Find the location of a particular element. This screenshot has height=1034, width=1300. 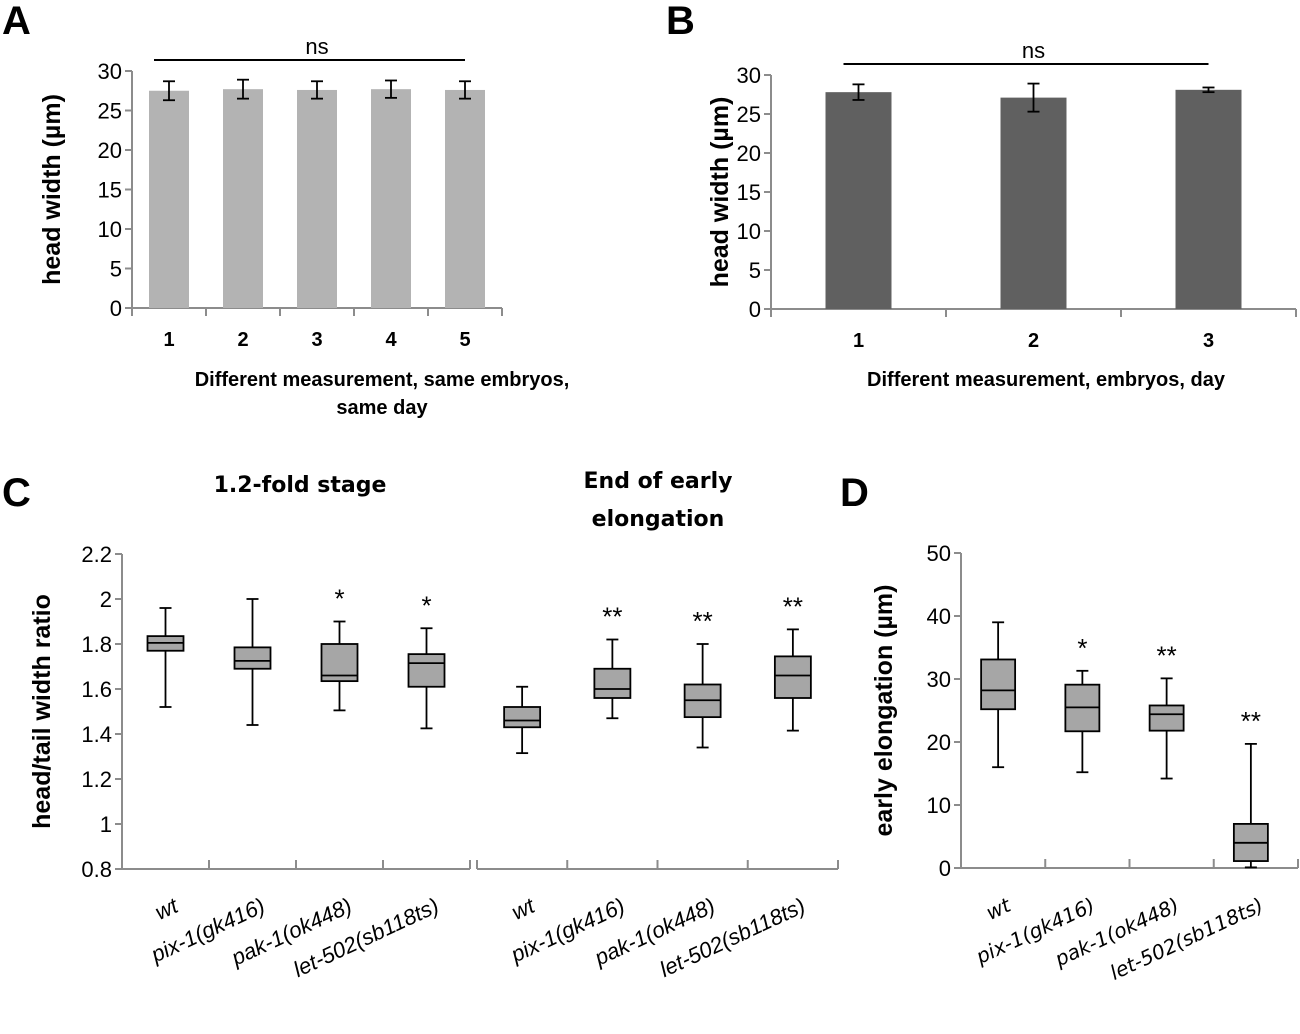

panel-b-y-tick-label: 25 is located at coordinates (749, 114).